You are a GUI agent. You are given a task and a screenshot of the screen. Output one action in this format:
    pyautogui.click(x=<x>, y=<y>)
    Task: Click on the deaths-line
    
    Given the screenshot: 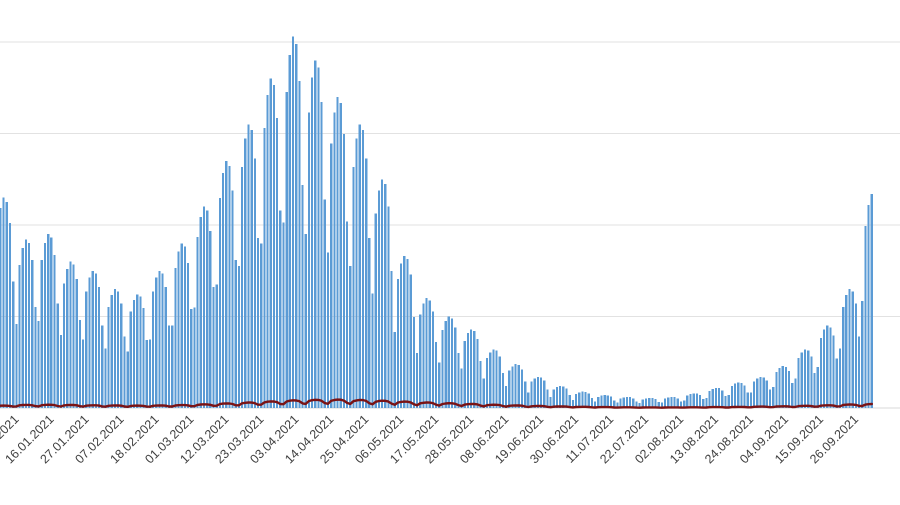 What is the action you would take?
    pyautogui.click(x=436, y=403)
    